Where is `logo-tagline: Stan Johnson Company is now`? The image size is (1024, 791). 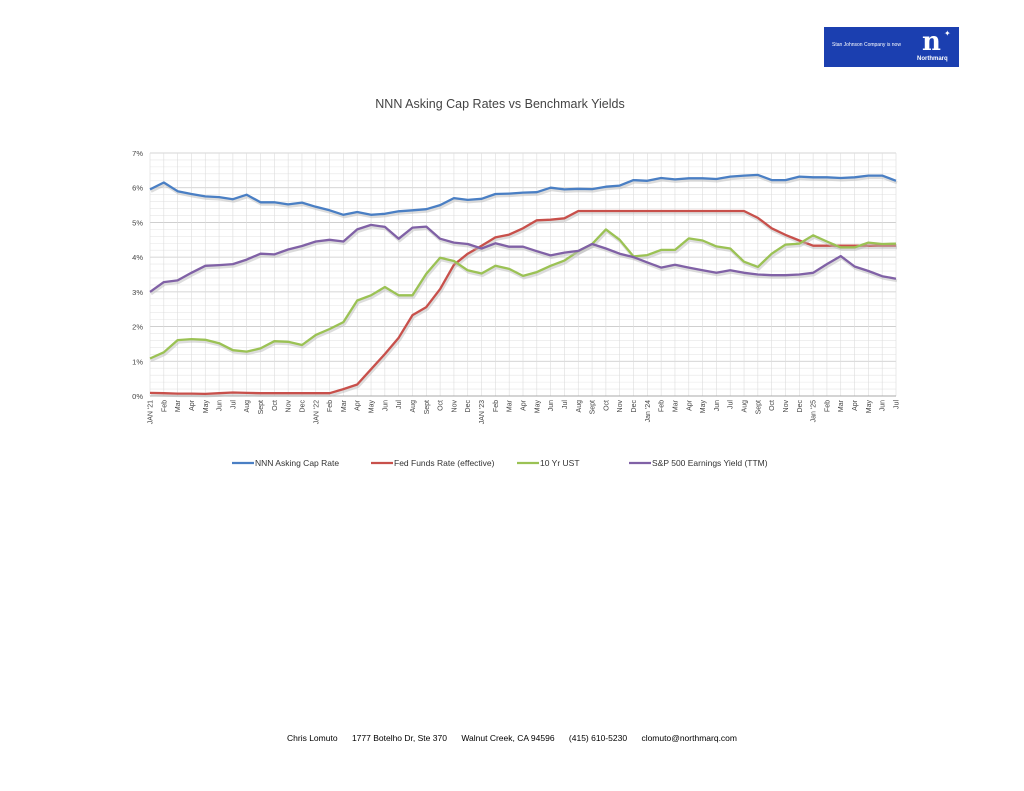 logo-tagline: Stan Johnson Company is now is located at coordinates (866, 45).